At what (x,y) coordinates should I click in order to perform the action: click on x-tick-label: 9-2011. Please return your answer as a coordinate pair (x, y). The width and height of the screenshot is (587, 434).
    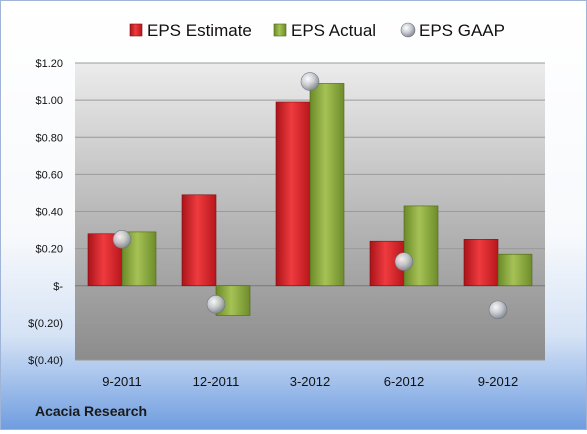
    Looking at the image, I should click on (122, 381).